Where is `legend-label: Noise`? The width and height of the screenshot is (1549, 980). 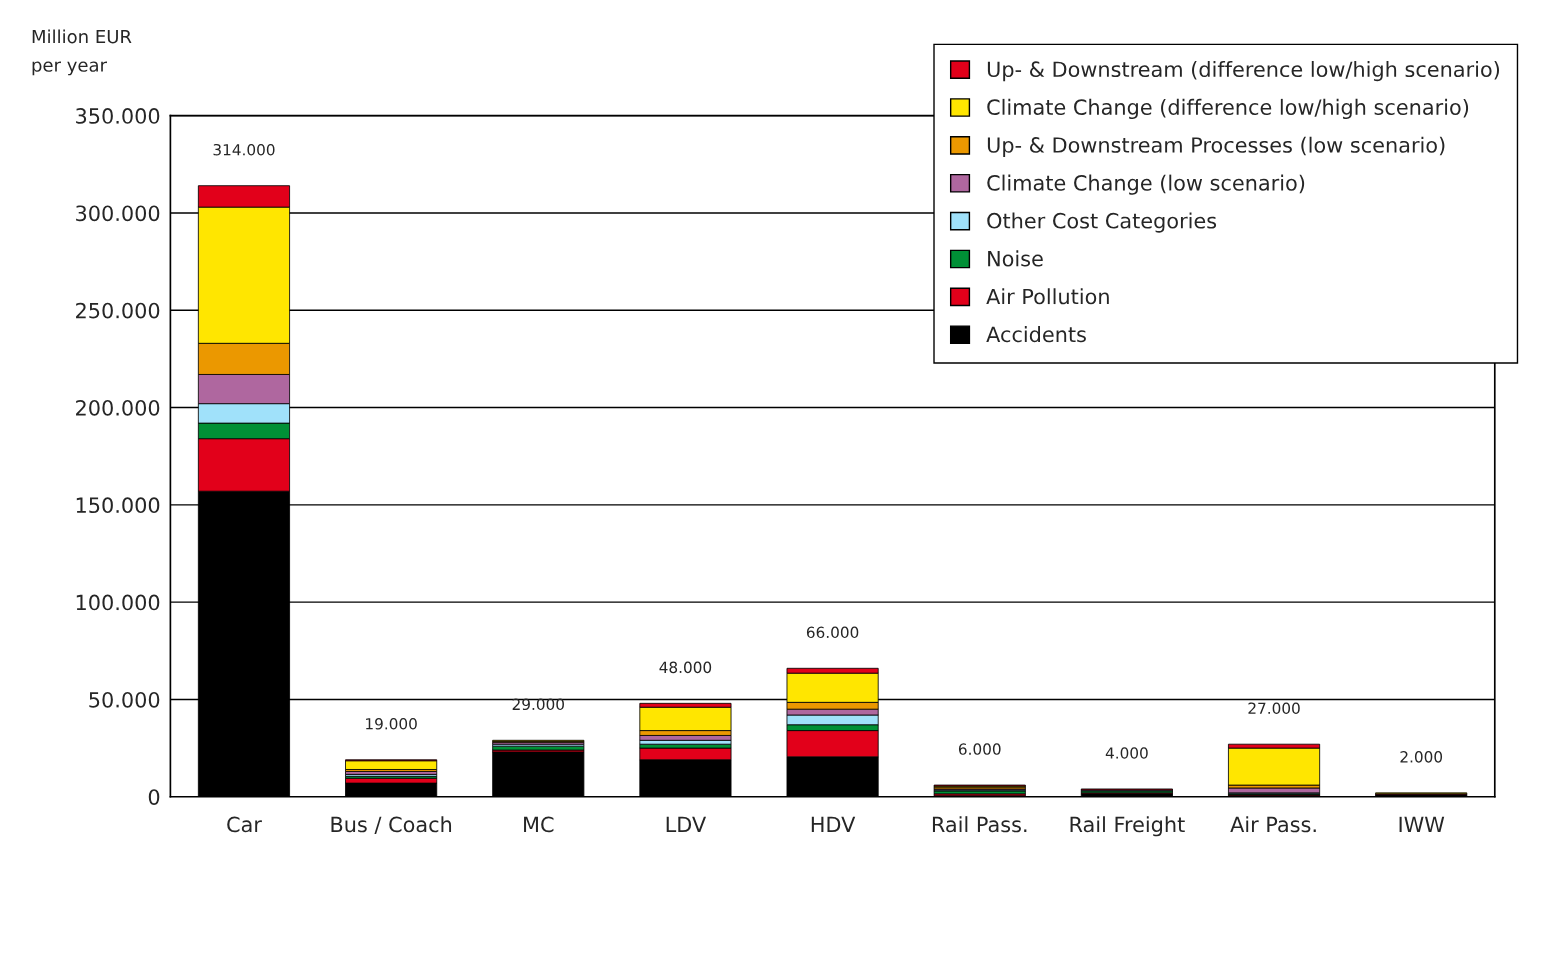
legend-label: Noise is located at coordinates (1015, 258).